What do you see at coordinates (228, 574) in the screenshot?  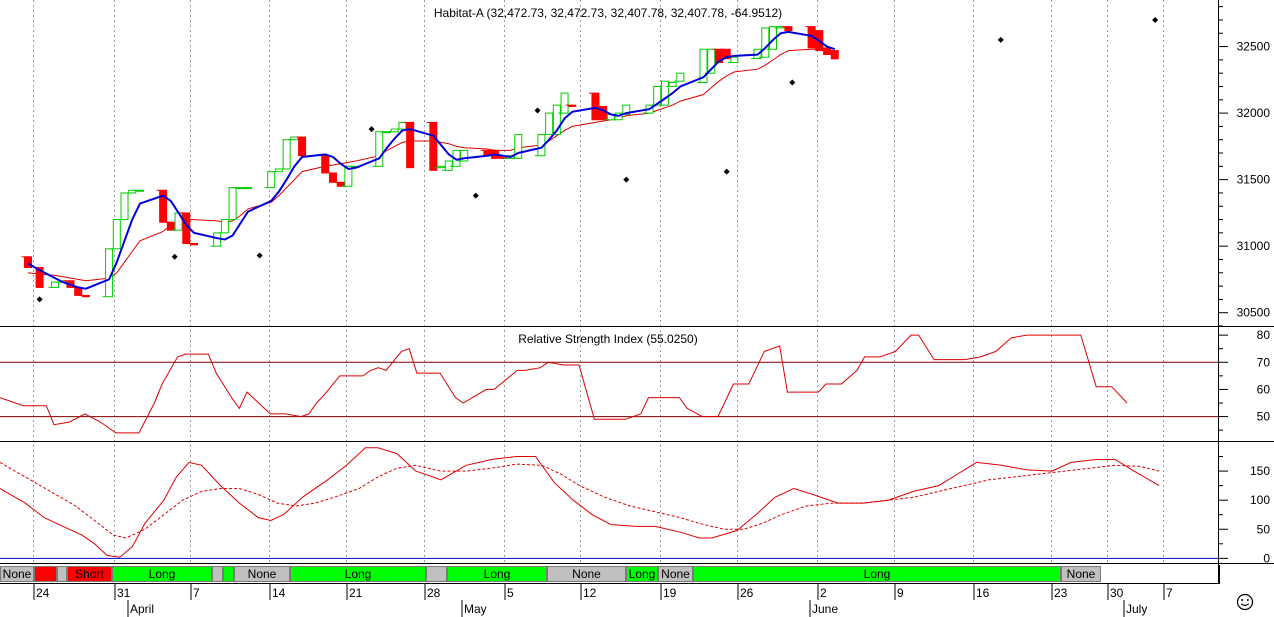 I see `signal-segment-long` at bounding box center [228, 574].